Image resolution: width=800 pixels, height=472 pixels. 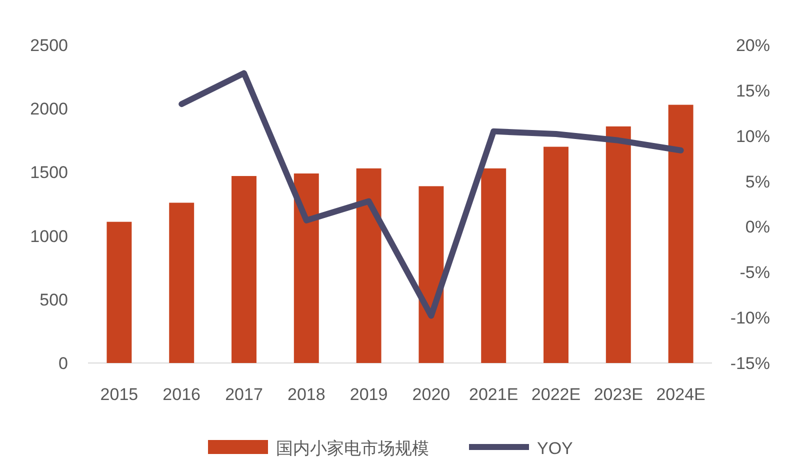 I want to click on y2-tick-label: 10%, so click(x=753, y=136).